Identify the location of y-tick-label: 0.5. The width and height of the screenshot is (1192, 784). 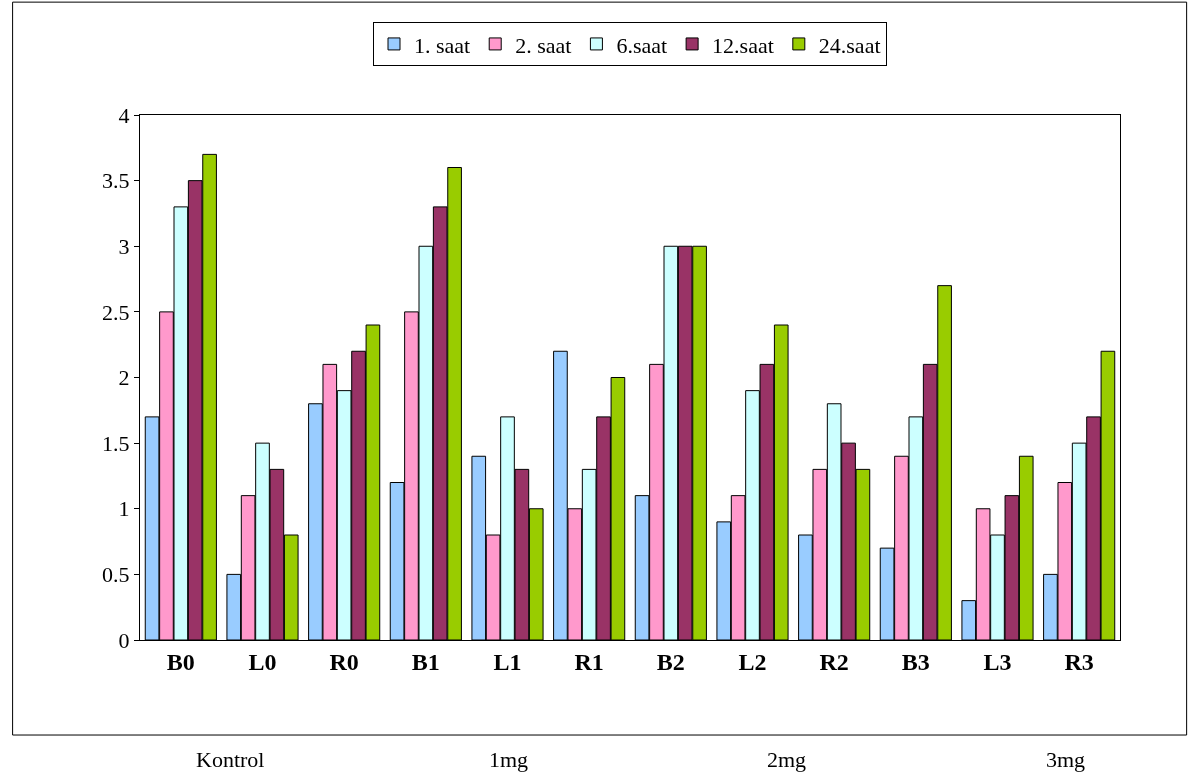
(116, 575).